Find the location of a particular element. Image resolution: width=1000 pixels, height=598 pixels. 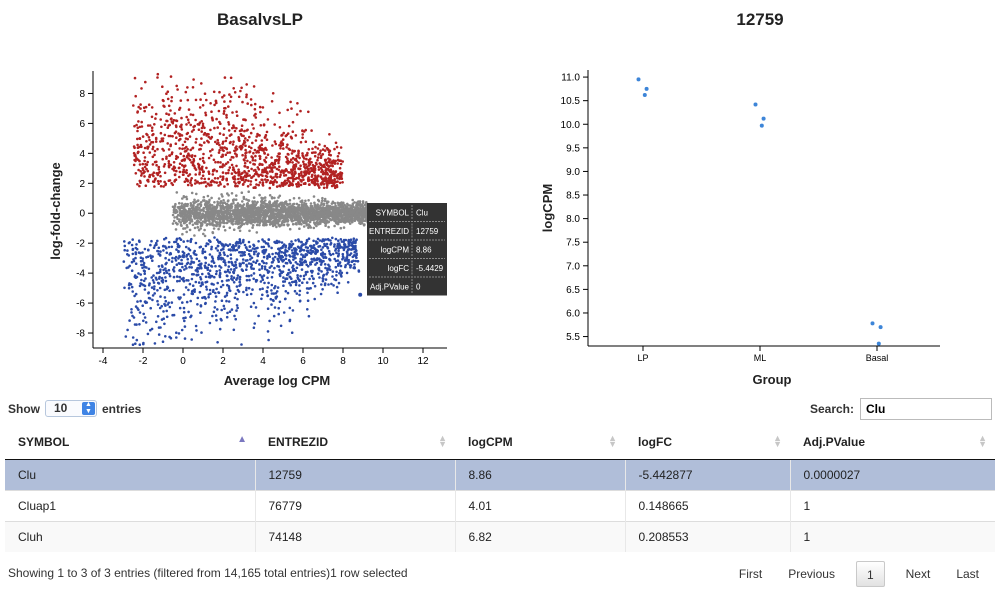

ma-plot-points is located at coordinates (258, 209).